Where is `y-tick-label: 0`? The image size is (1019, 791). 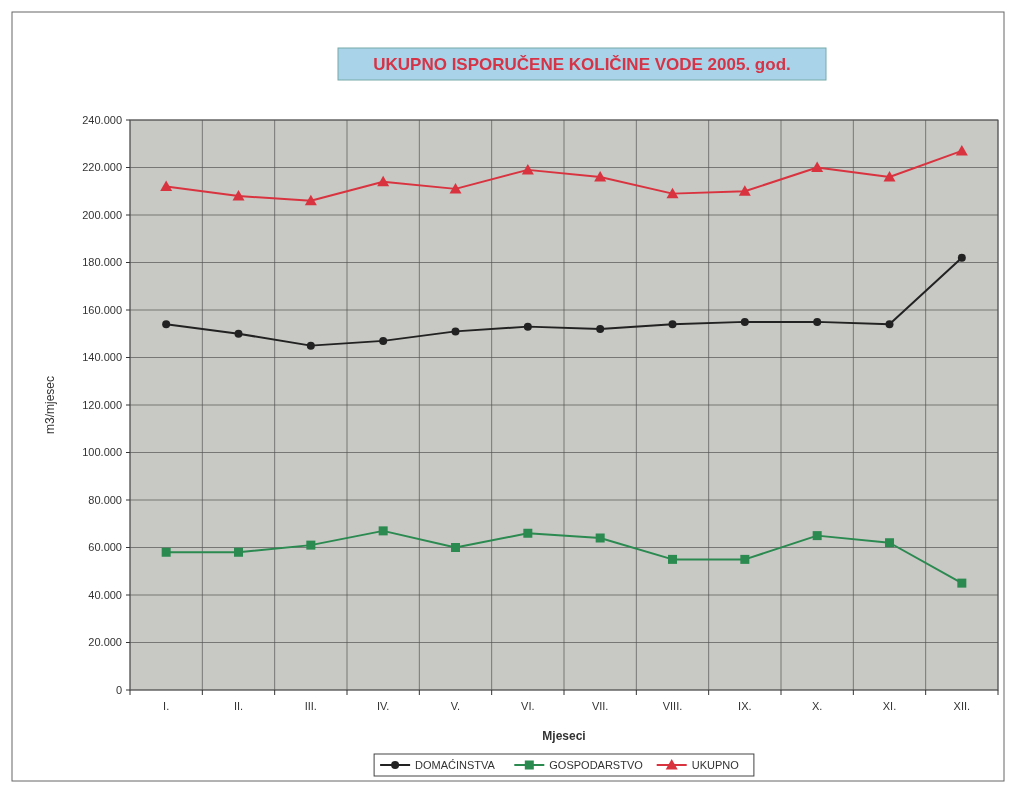 y-tick-label: 0 is located at coordinates (118, 689).